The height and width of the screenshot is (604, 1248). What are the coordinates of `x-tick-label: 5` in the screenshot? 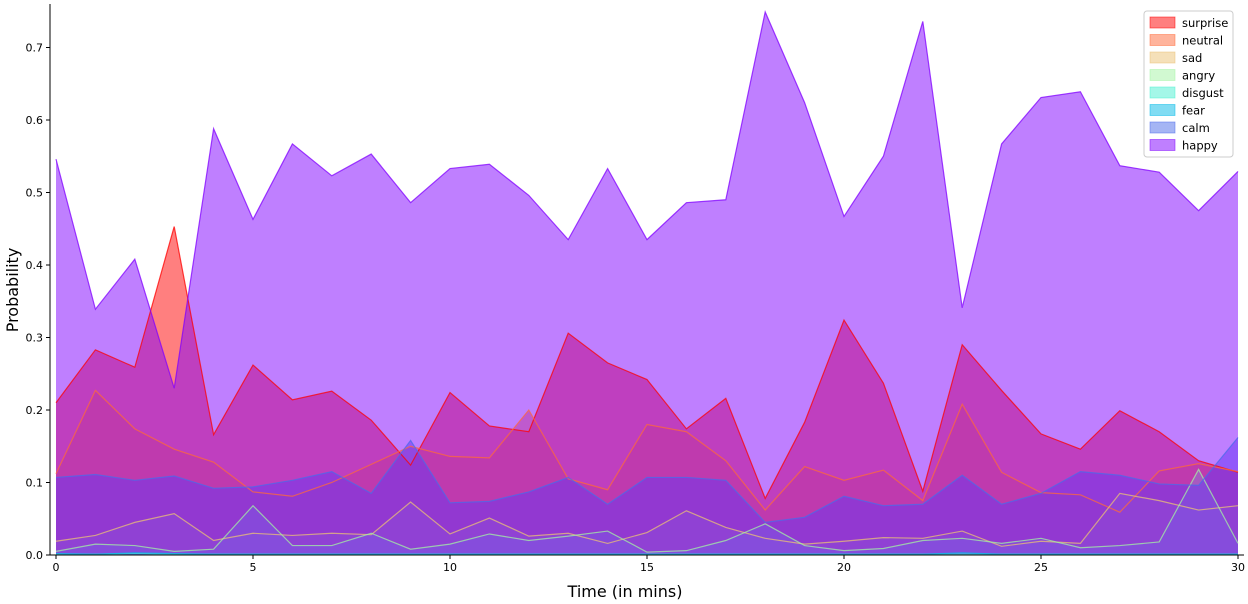 It's located at (253, 567).